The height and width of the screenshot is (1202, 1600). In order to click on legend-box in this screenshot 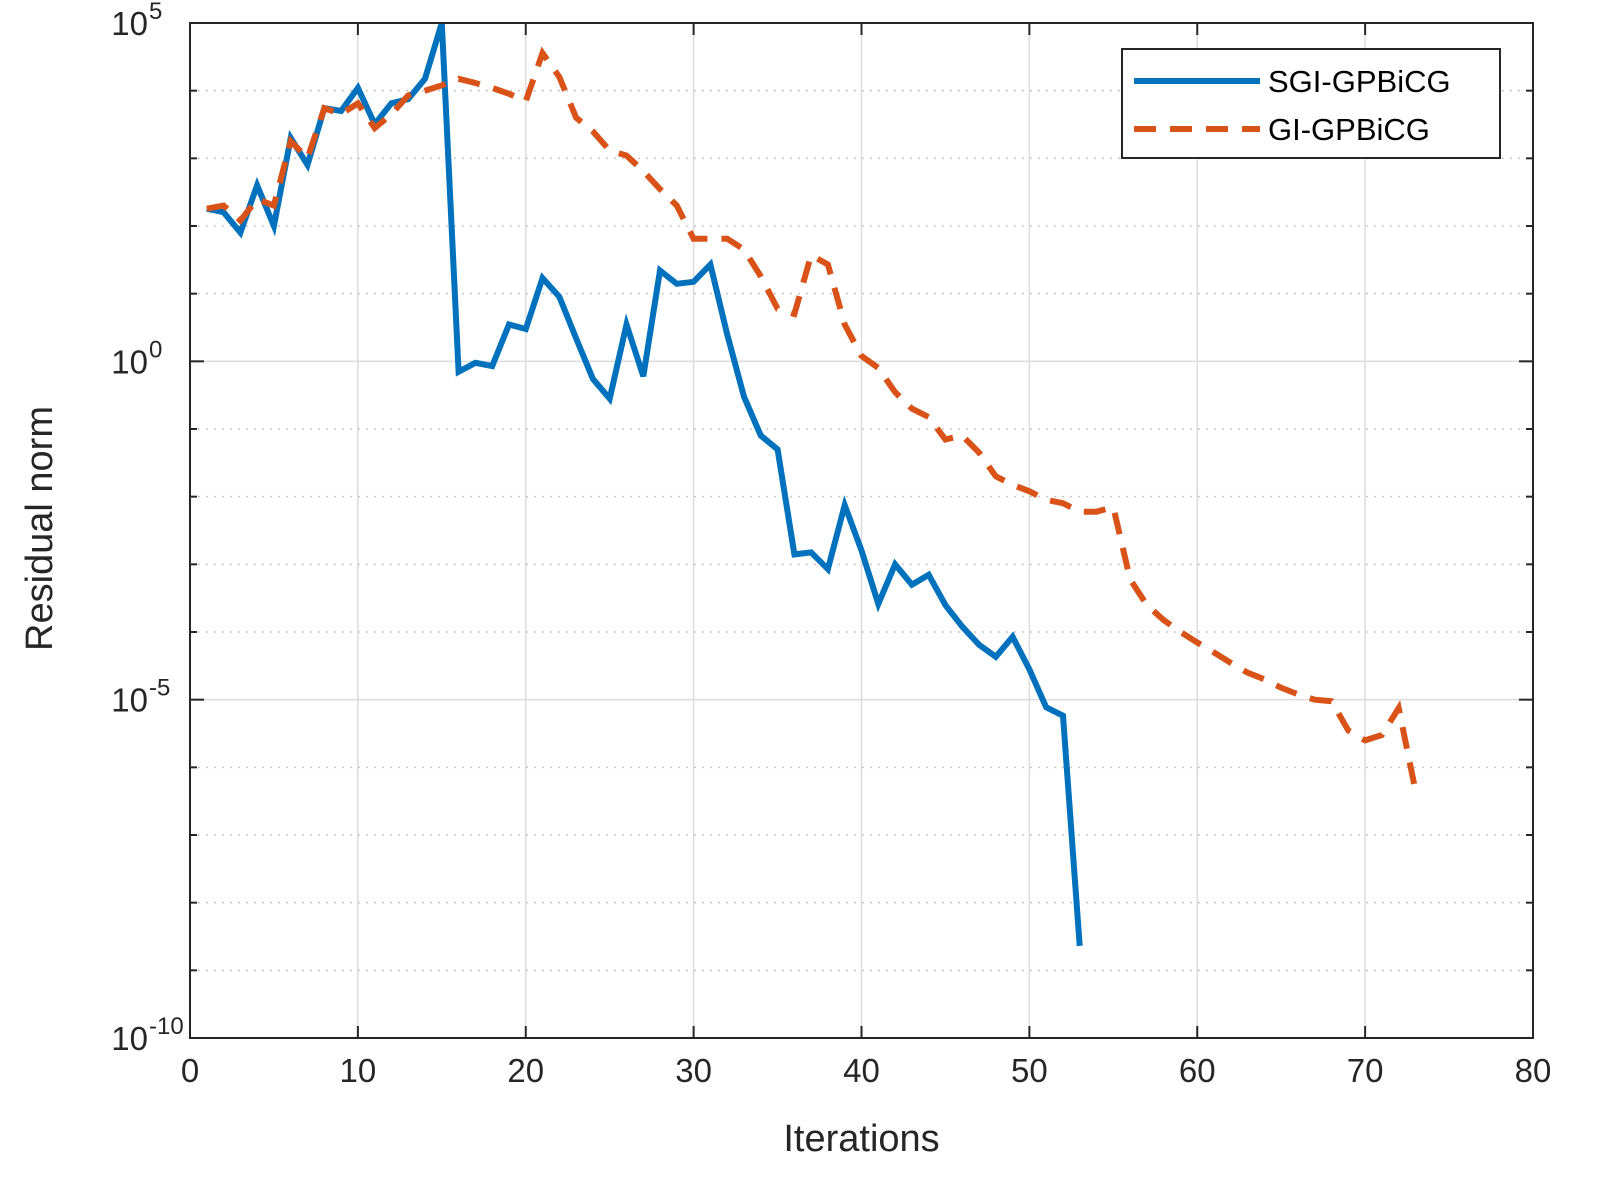, I will do `click(1311, 103)`.